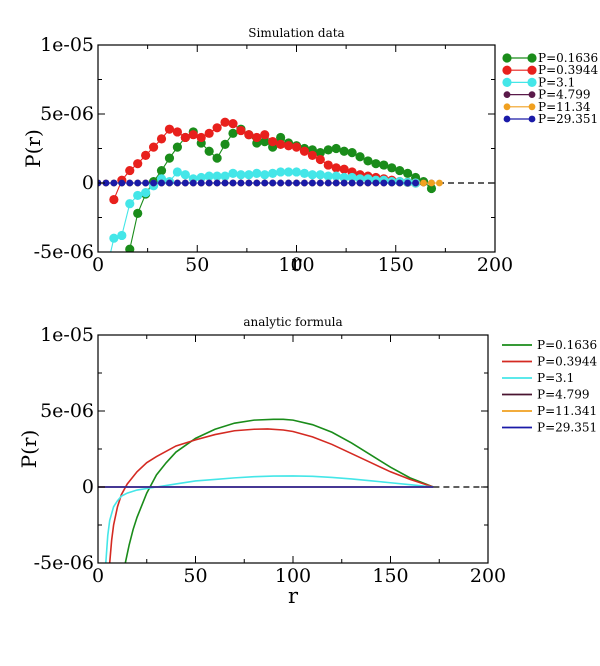 This screenshot has height=666, width=600. I want to click on chart-1-title: Simulation data, so click(296, 33).